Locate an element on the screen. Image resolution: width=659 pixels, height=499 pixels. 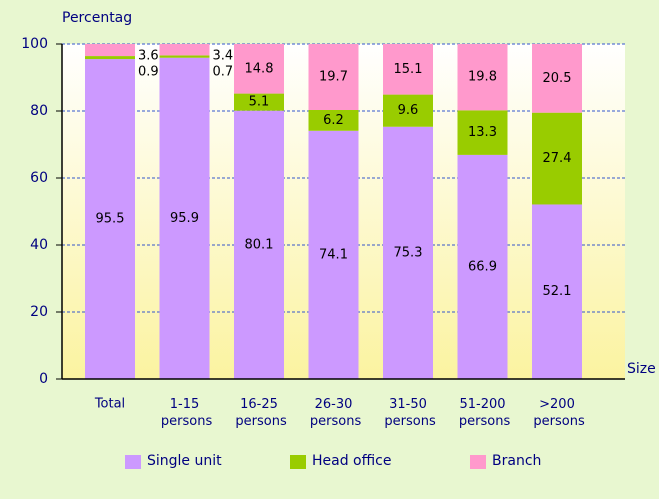
data-label: 15.1 is located at coordinates (408, 69).